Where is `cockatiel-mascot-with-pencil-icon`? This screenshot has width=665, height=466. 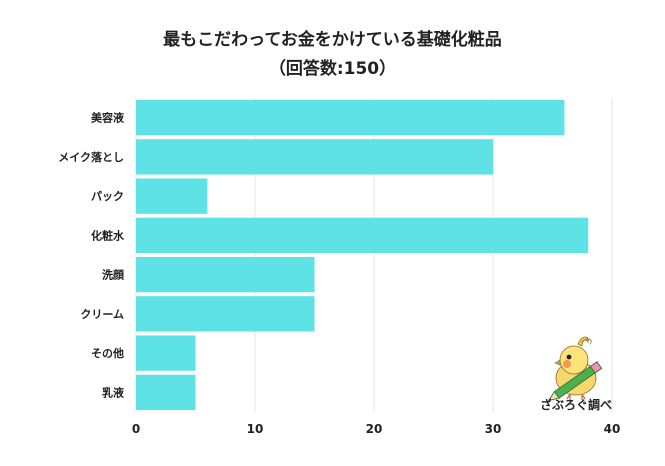 cockatiel-mascot-with-pencil-icon is located at coordinates (575, 369).